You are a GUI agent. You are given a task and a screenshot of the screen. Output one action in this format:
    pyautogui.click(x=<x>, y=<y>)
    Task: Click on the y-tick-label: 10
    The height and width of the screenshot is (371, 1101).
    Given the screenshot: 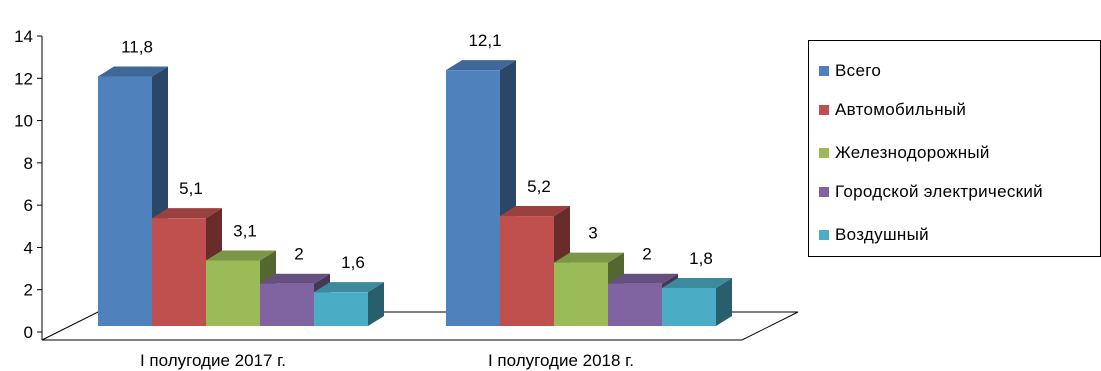 What is the action you would take?
    pyautogui.click(x=23, y=121)
    